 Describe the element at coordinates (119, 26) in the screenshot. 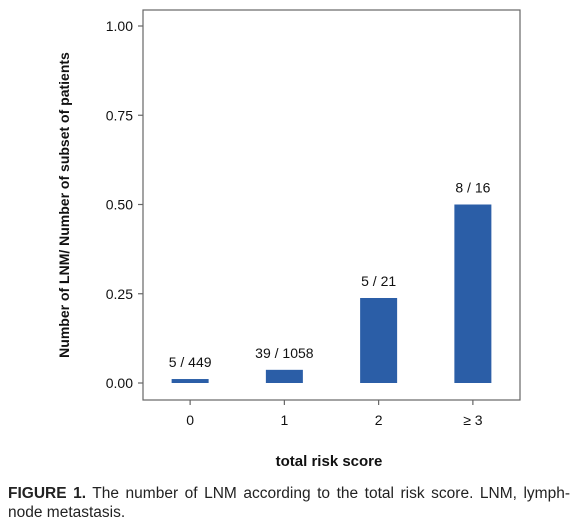

I see `y-tick-label: 1.00` at that location.